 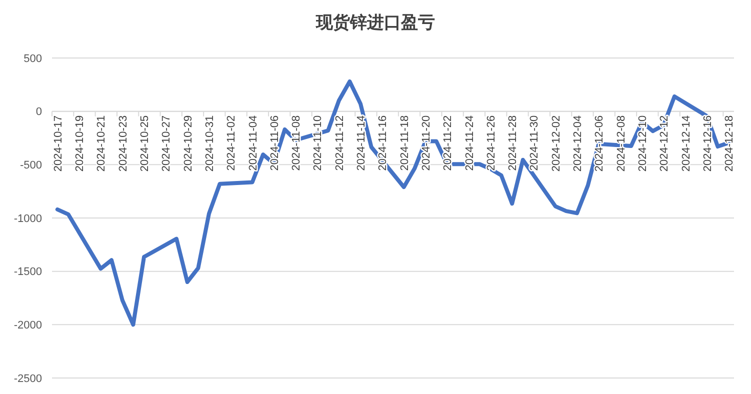 What do you see at coordinates (210, 143) in the screenshot?
I see `x-tick-label: 2024-10-31` at bounding box center [210, 143].